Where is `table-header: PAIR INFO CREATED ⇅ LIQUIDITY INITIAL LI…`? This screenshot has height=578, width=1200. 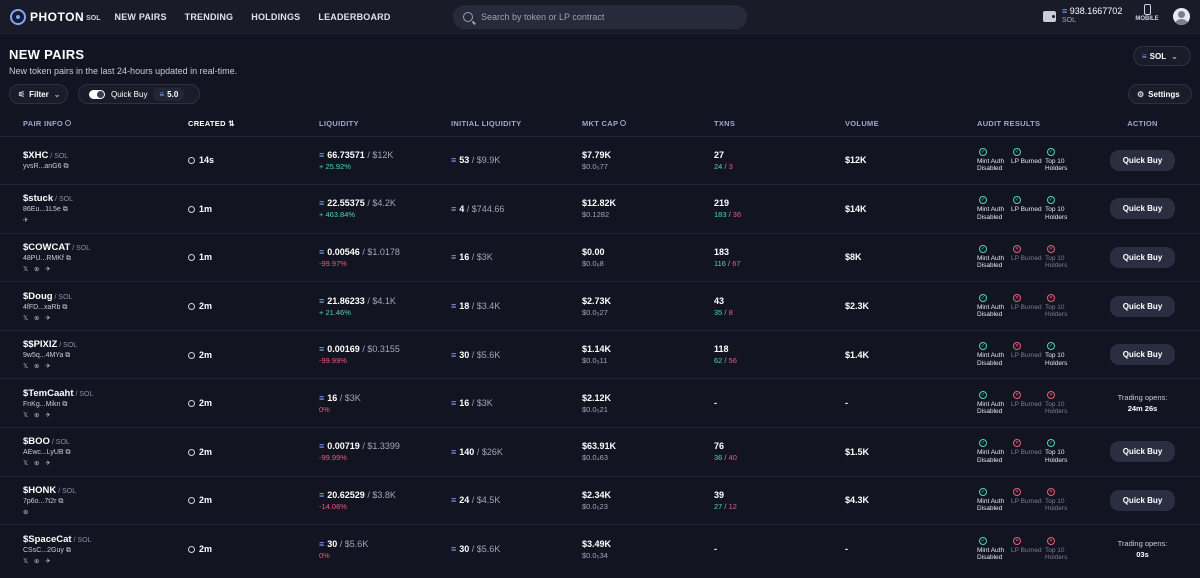
table-header: PAIR INFO CREATED ⇅ LIQUIDITY INITIAL LI… is located at coordinates (600, 124).